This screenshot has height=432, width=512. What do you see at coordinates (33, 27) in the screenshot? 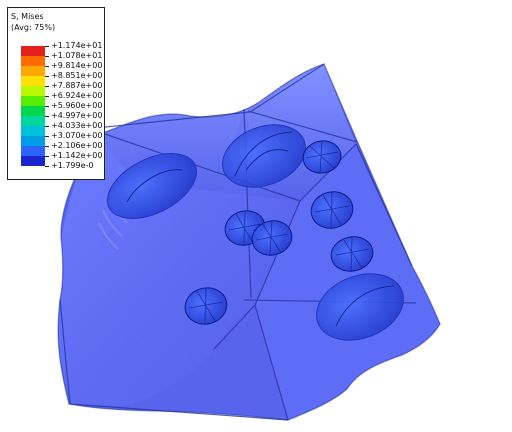
I see `legend-title-line-2: (Avg: 75%)` at bounding box center [33, 27].